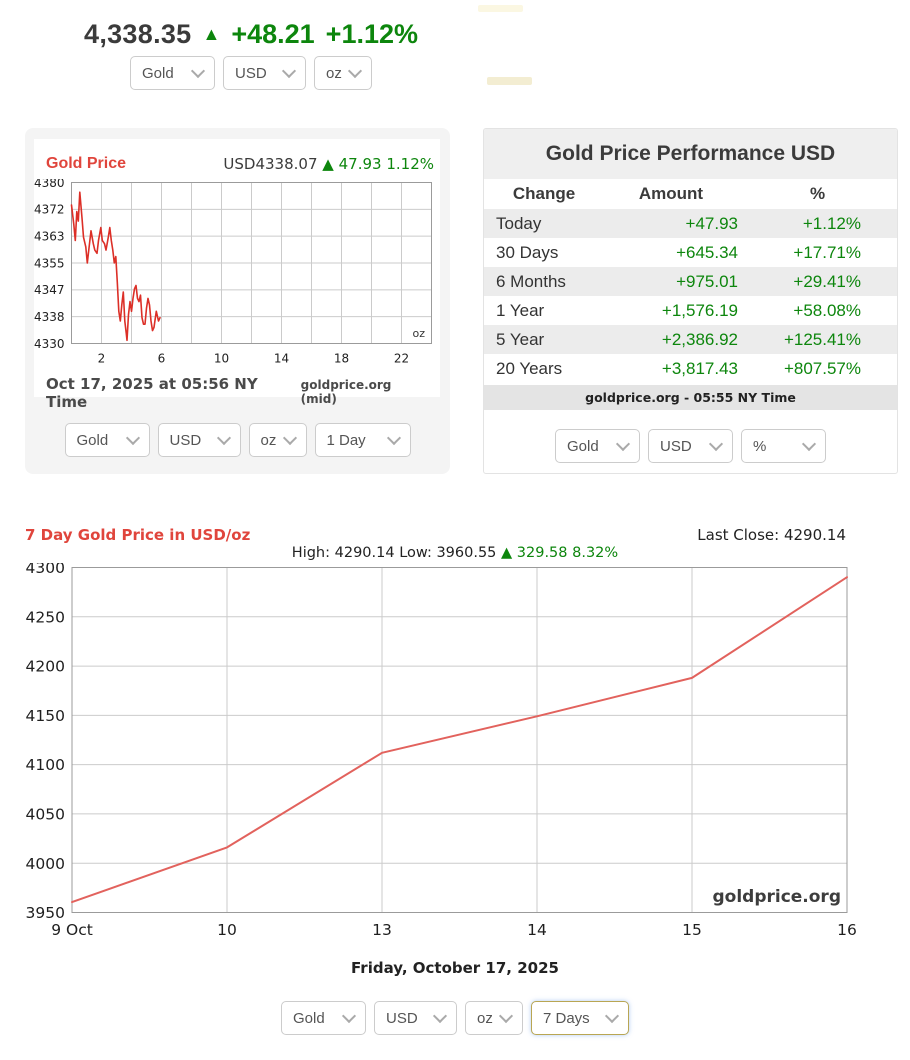  What do you see at coordinates (45, 864) in the screenshot?
I see `svg-text: 4000` at bounding box center [45, 864].